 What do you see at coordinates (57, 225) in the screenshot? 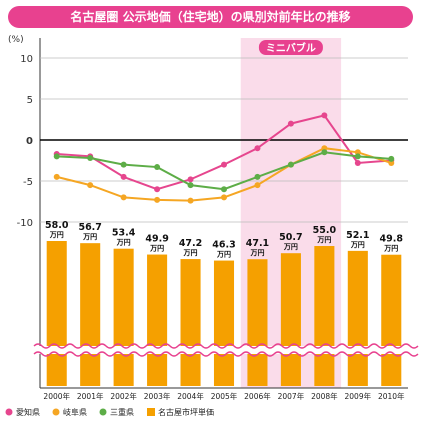
I see `bar-value-label: 58.0` at bounding box center [57, 225].